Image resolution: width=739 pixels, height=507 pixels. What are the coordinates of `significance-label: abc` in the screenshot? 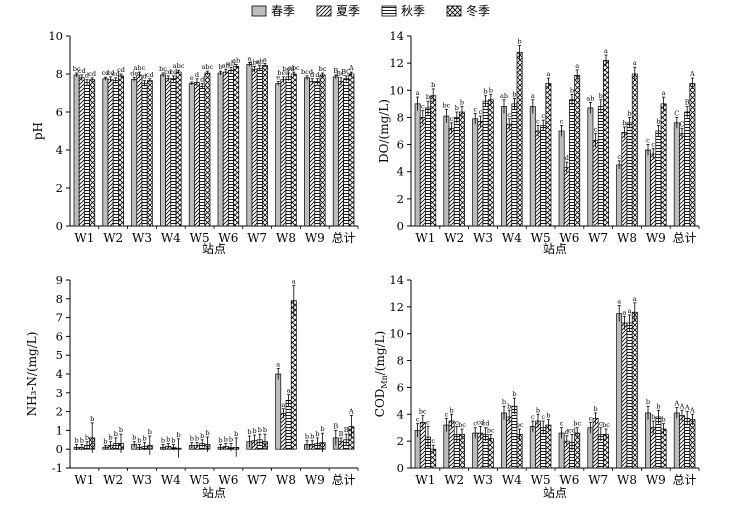 It's located at (140, 68).